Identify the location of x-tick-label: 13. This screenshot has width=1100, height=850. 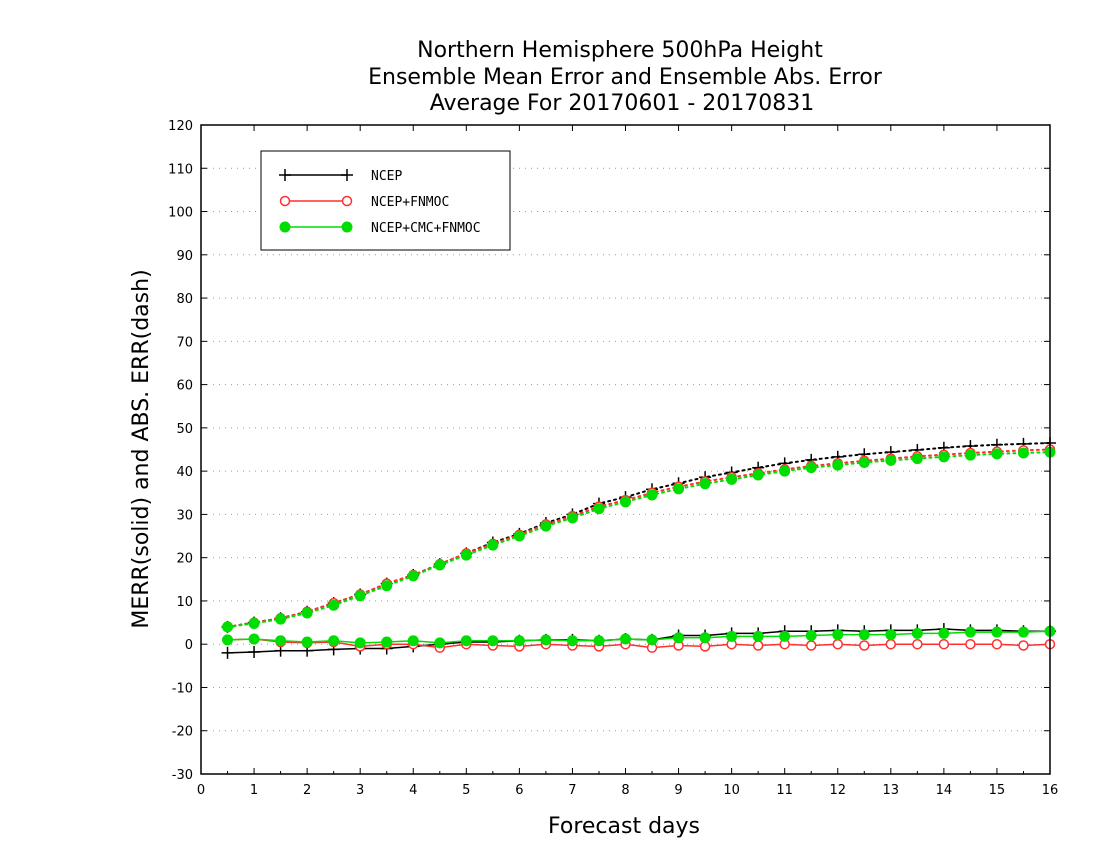
(891, 790).